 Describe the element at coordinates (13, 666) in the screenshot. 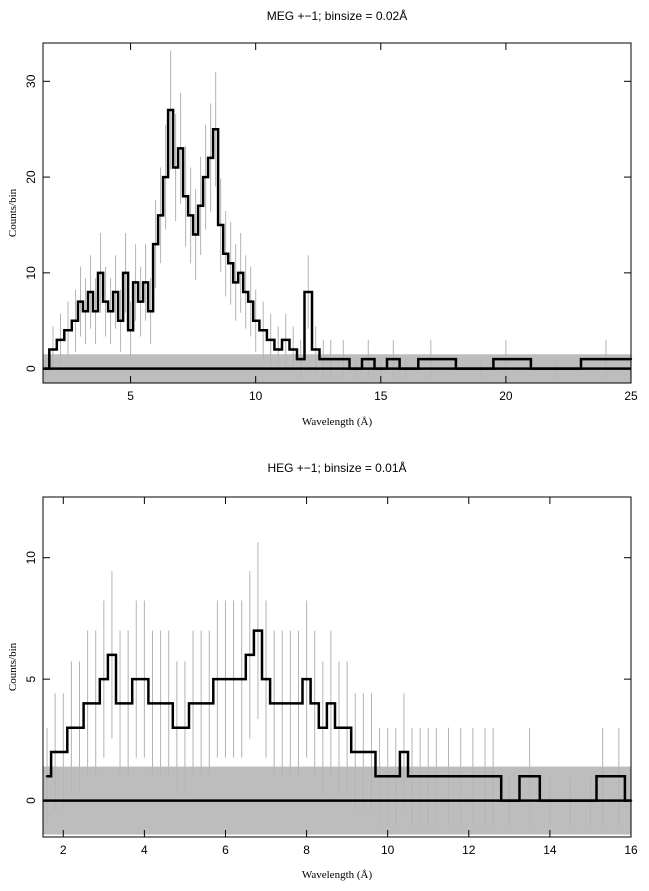

I see `heg-y-axis-label: Counts/bin` at that location.